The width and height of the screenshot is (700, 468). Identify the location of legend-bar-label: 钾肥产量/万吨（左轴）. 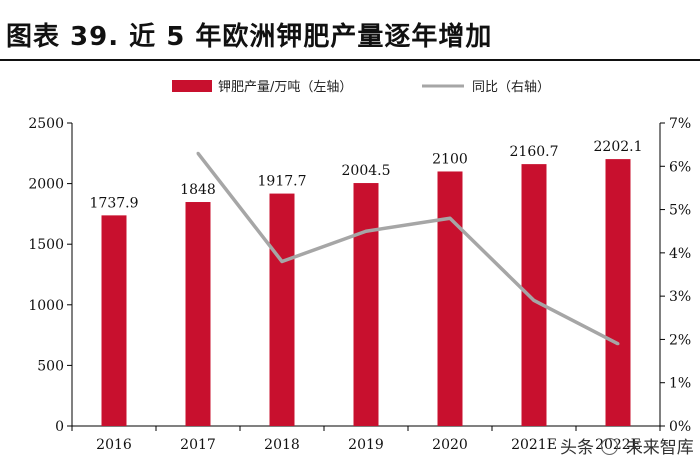
(285, 87).